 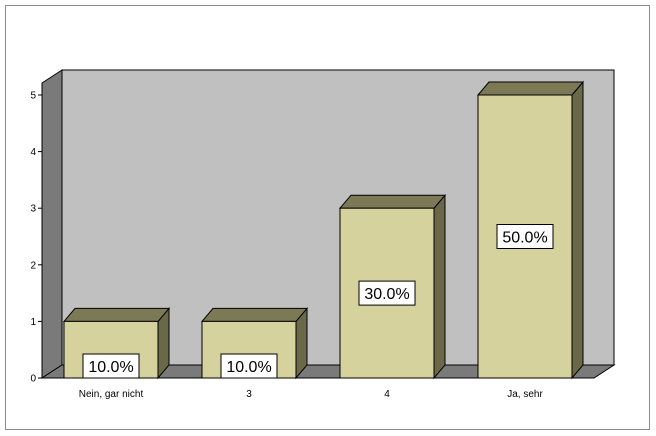 I want to click on chart-left-wall, so click(x=52, y=224).